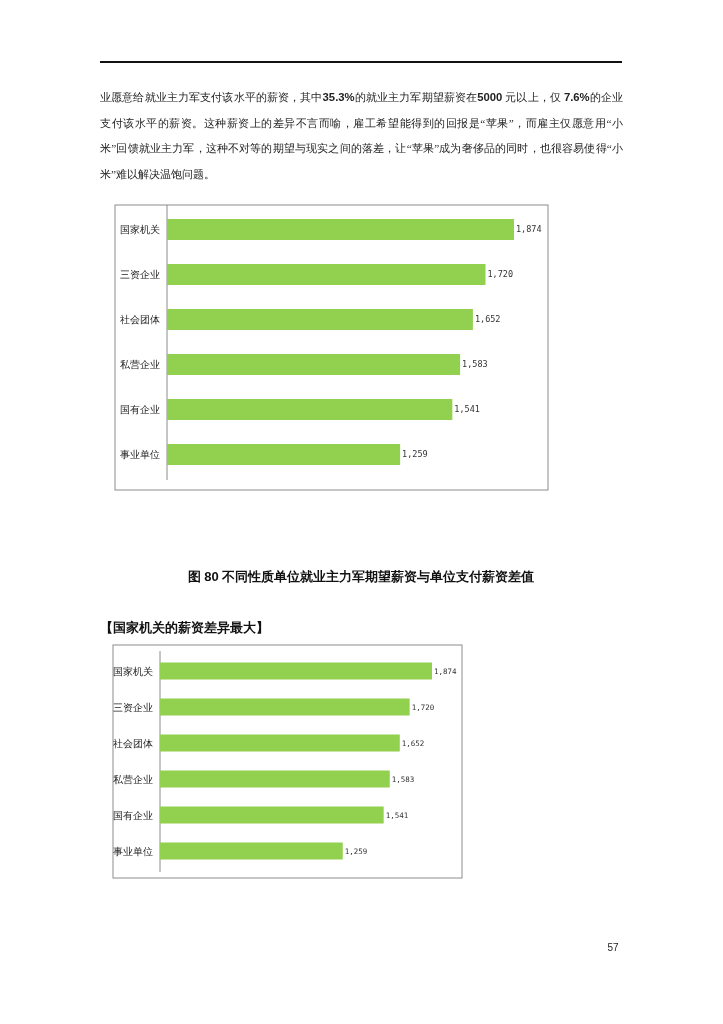  I want to click on text: 57, so click(613, 947).